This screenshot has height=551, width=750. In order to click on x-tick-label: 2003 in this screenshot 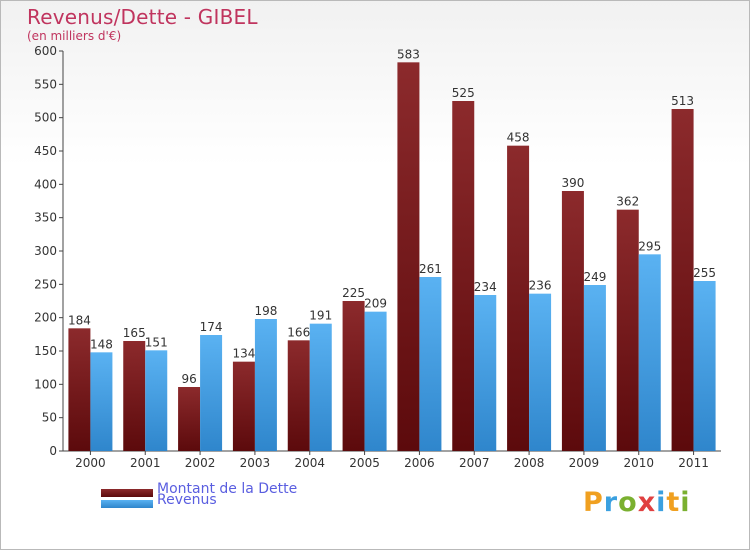, I will do `click(255, 463)`.